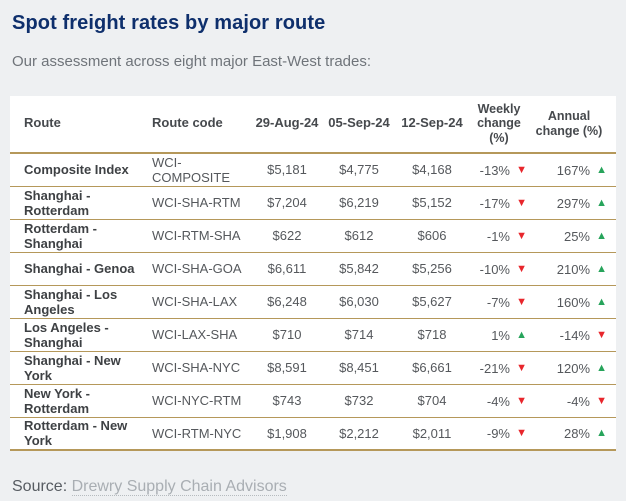 Image resolution: width=626 pixels, height=501 pixels. What do you see at coordinates (432, 302) in the screenshot?
I see `price-cell-3: $5,627` at bounding box center [432, 302].